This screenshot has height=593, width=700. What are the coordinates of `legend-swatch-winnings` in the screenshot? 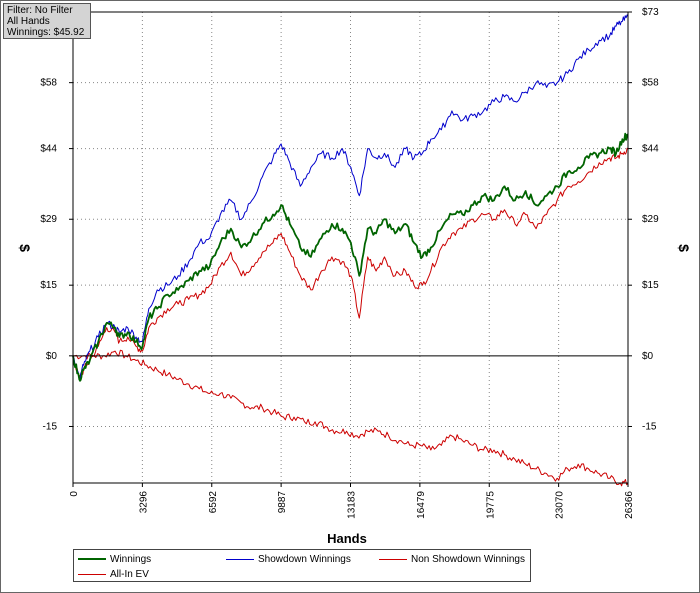 It's located at (92, 559).